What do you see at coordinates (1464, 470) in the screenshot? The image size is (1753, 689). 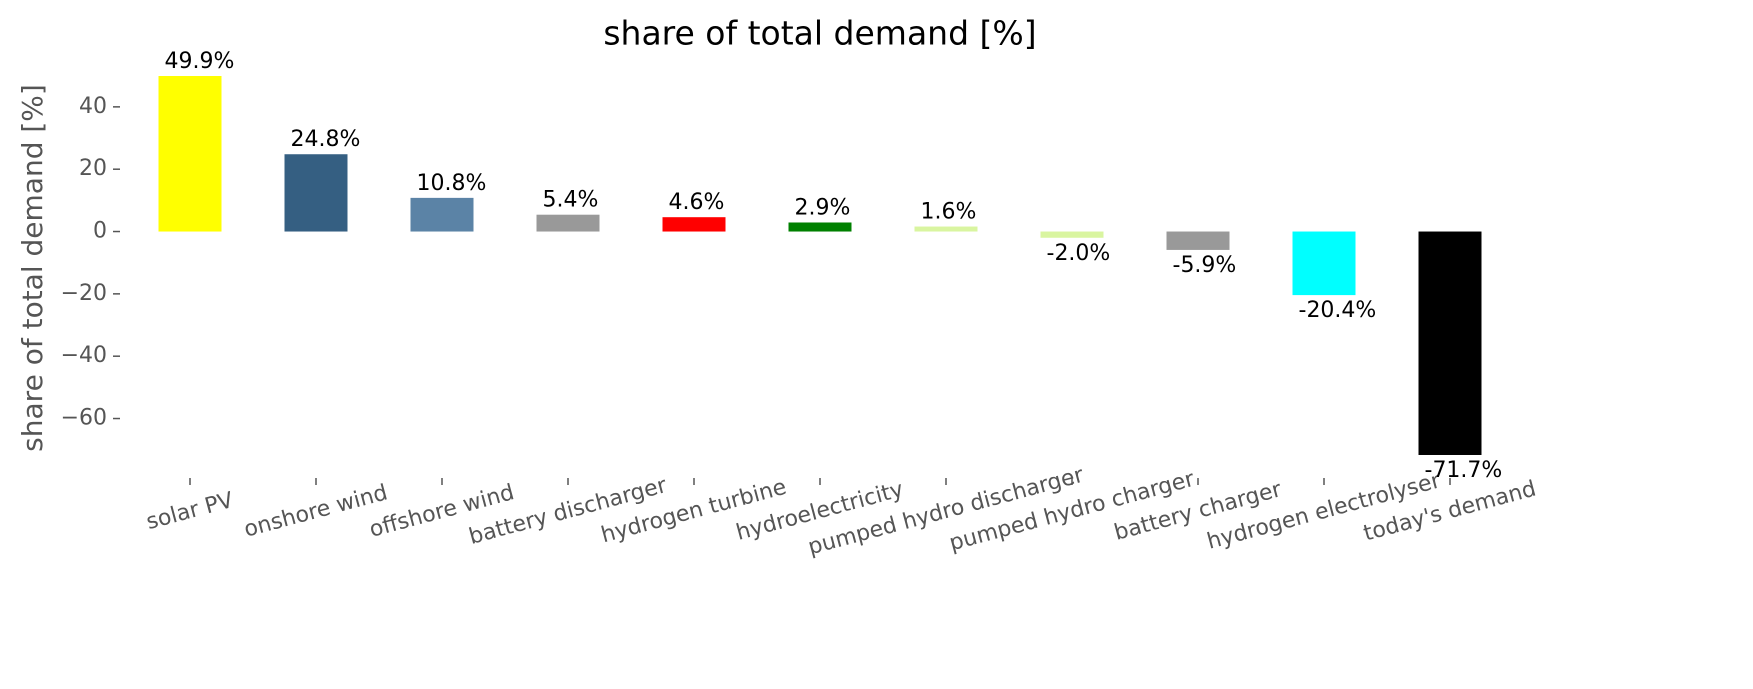 I see `value-label: -71.7%` at bounding box center [1464, 470].